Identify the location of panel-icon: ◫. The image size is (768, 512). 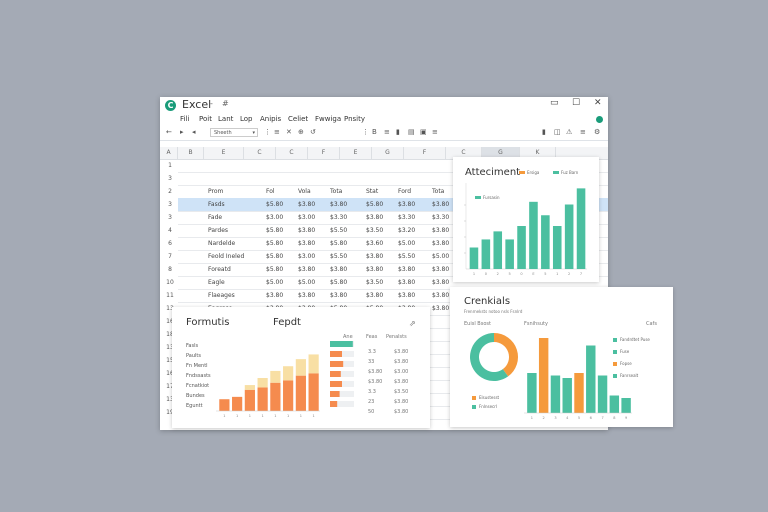
(557, 132).